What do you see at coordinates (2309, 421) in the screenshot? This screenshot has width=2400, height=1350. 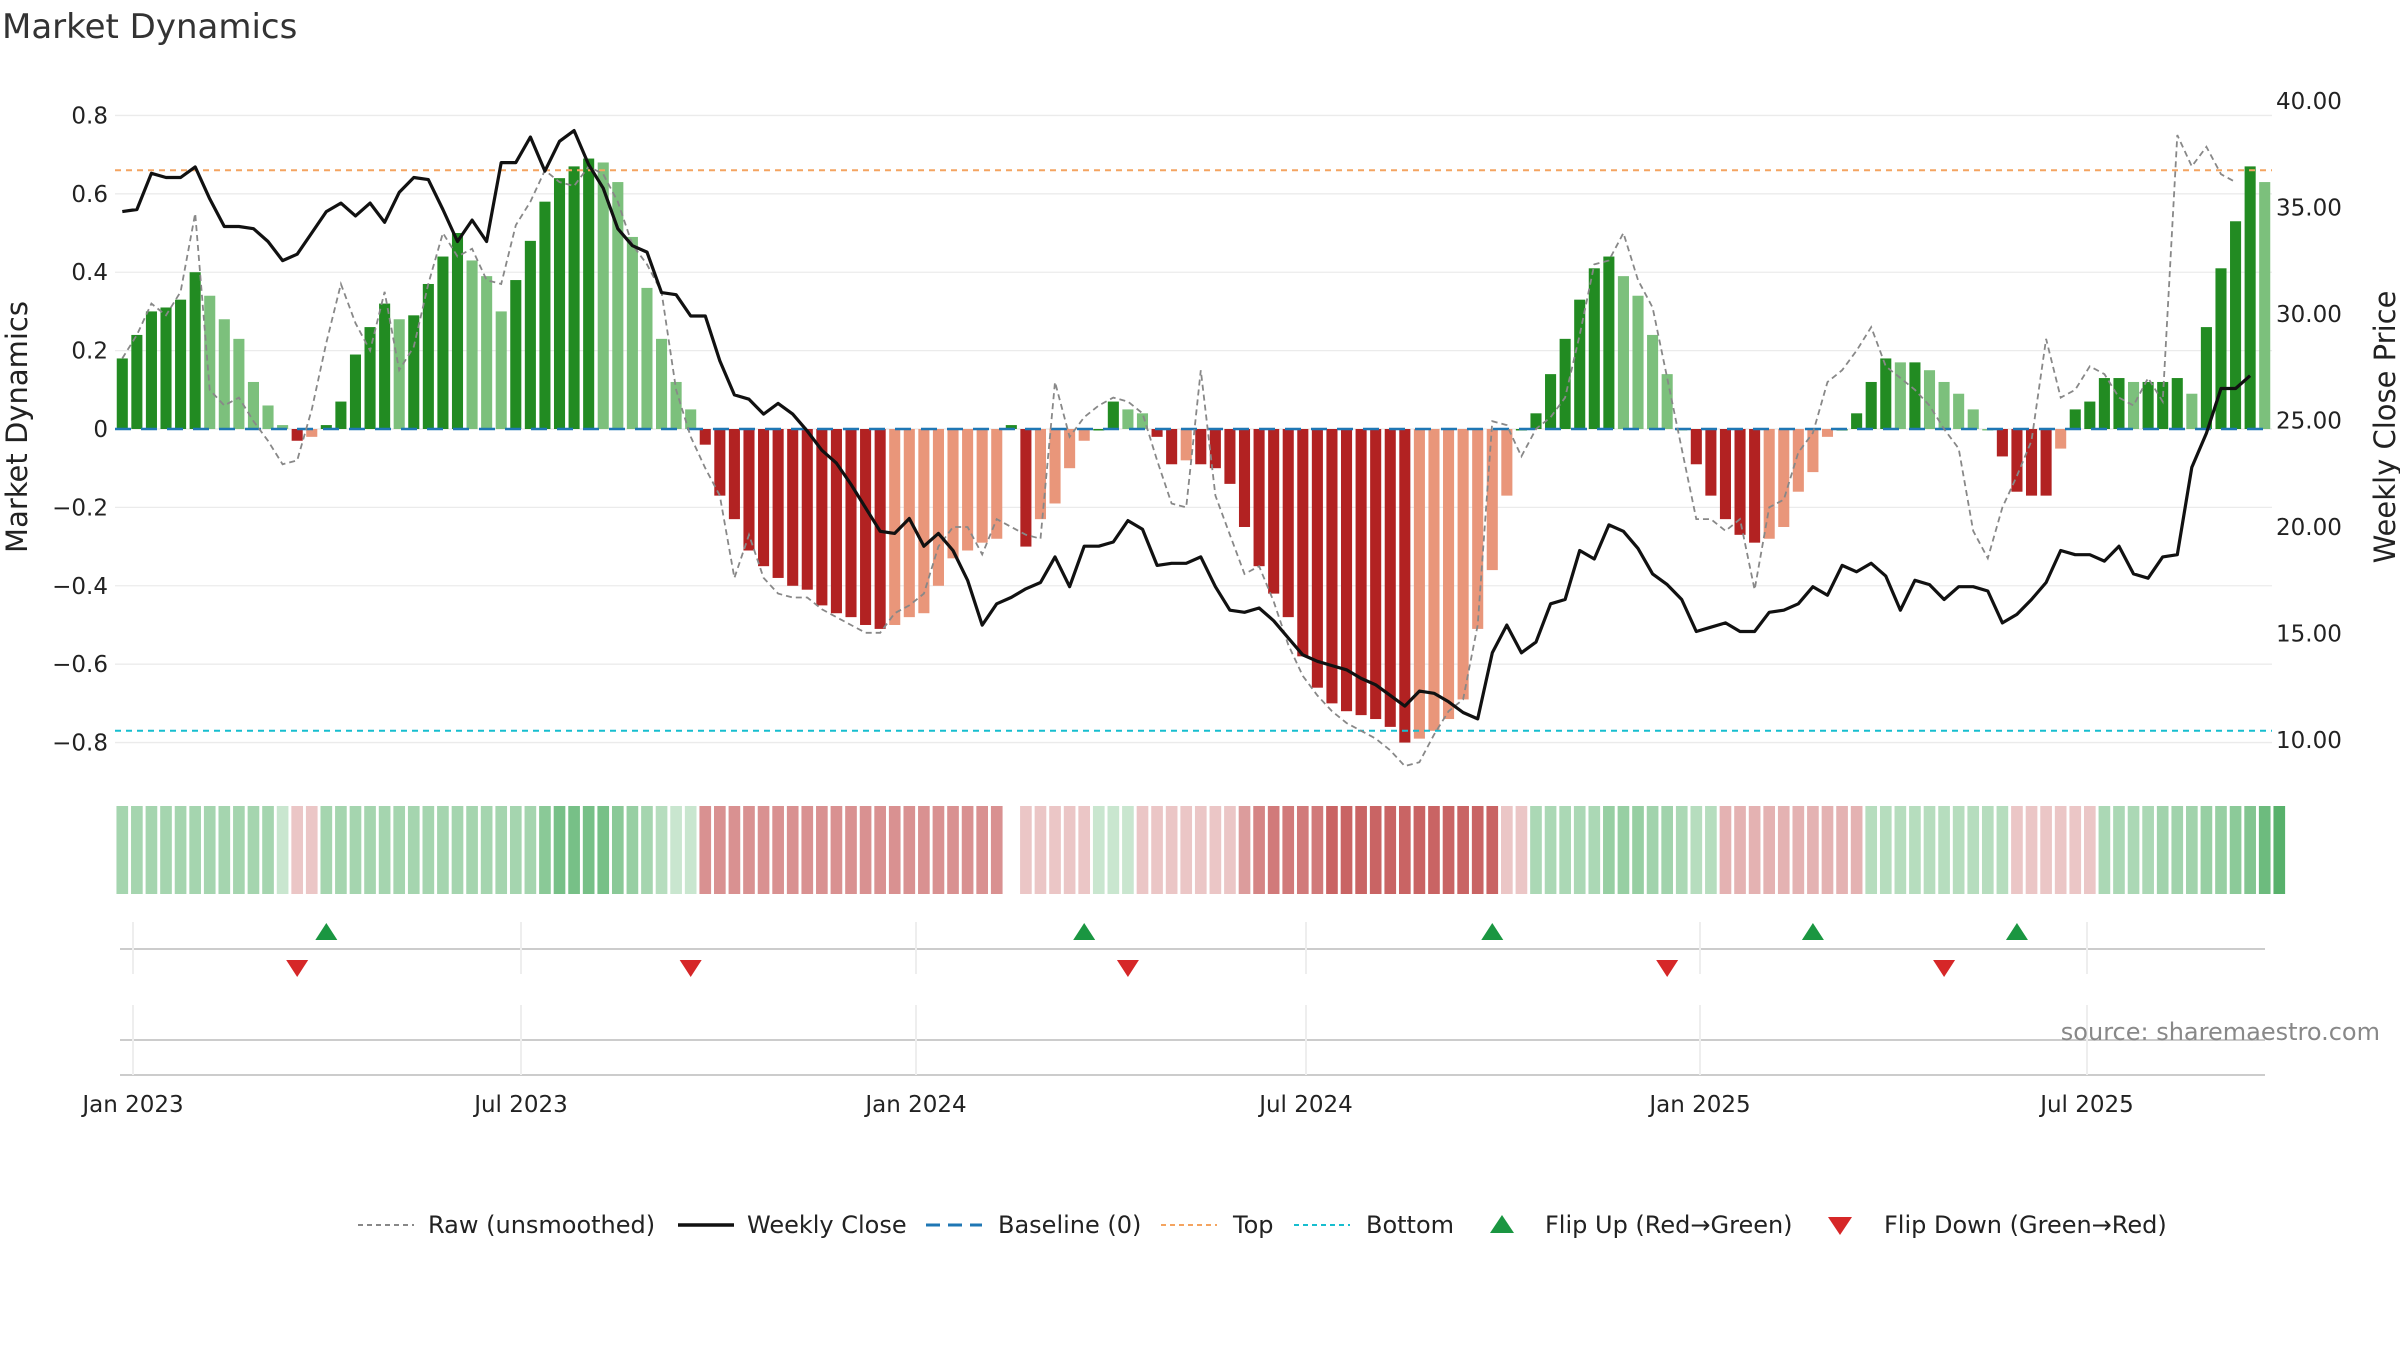 I see `y2-tick-label: 25.00` at bounding box center [2309, 421].